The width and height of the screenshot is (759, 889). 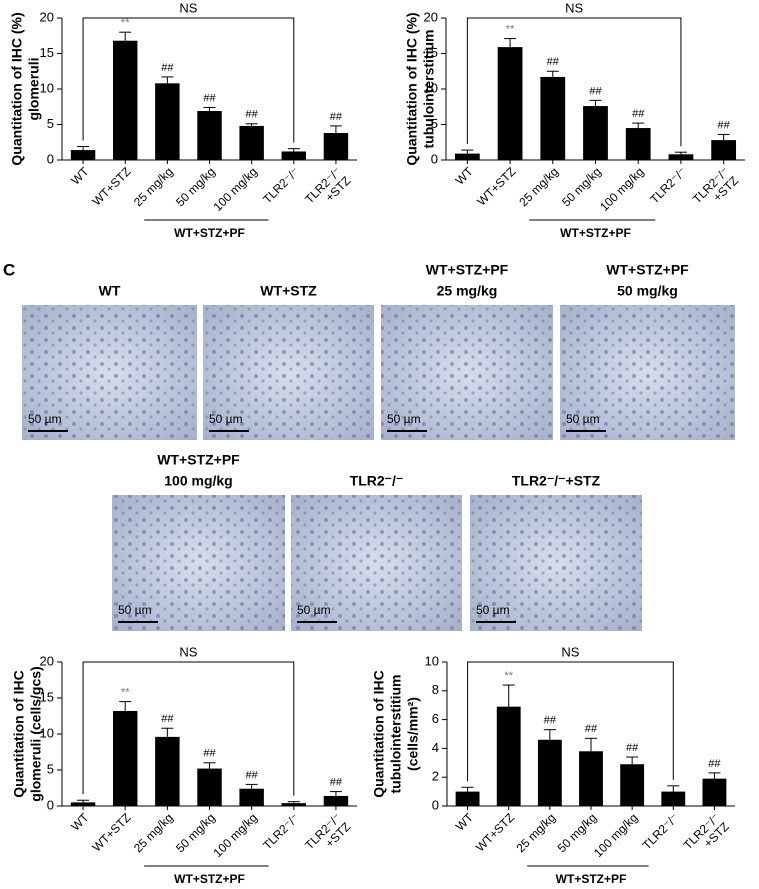 I want to click on y-axis-label: glomeruli (cells/gcs), so click(x=36, y=733).